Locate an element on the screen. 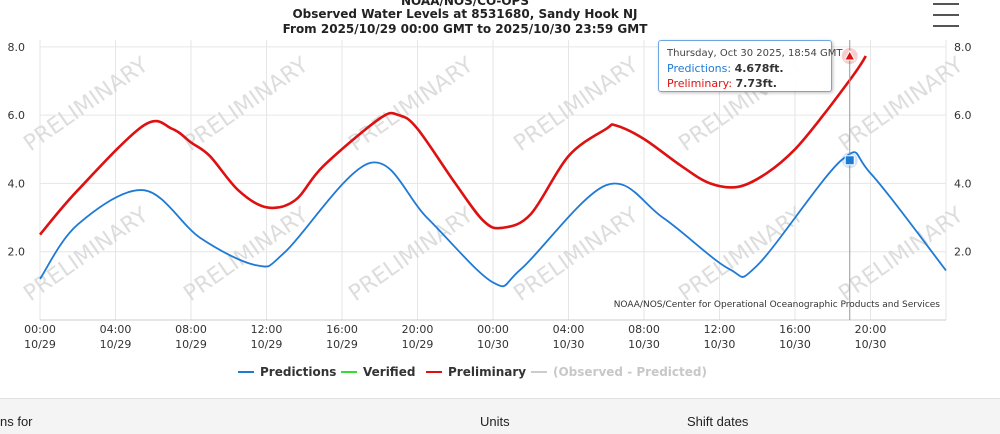 The image size is (1000, 434). legend-swatch-diff is located at coordinates (539, 371).